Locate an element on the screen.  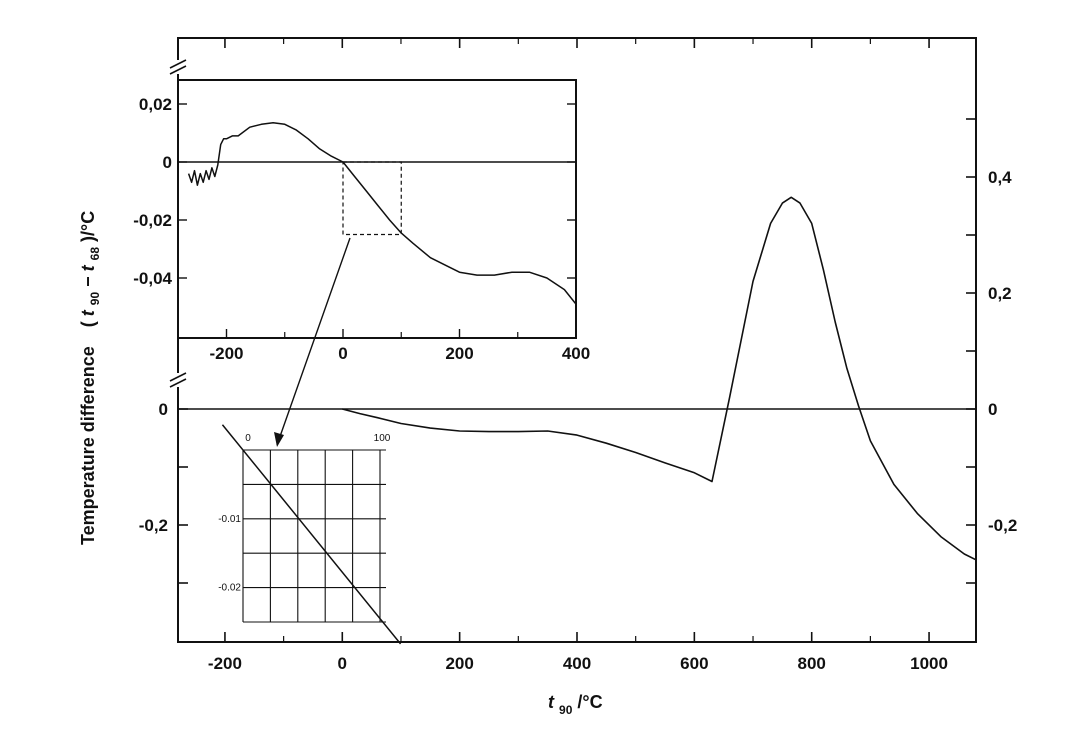
inset-x-tick-label: 200 is located at coordinates (459, 353).